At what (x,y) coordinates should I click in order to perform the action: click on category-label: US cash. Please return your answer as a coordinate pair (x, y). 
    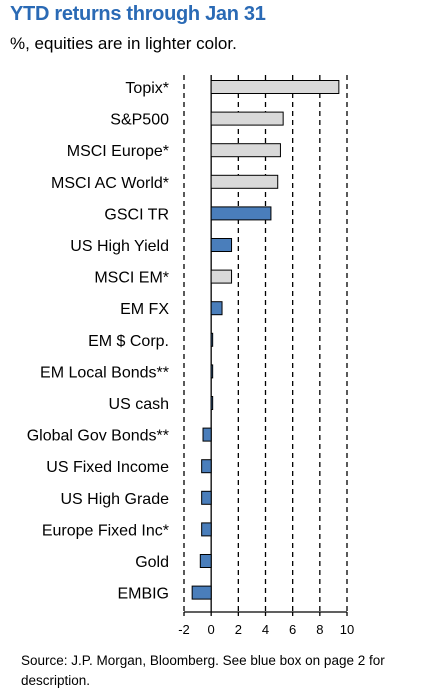
    Looking at the image, I should click on (139, 404).